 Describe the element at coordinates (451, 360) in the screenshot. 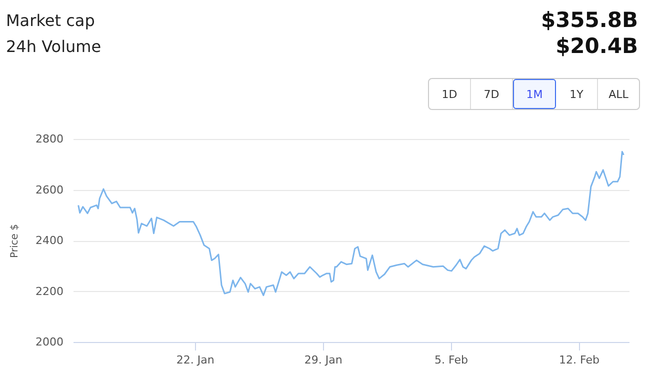

I see `x-tick-label: 5. Feb` at that location.